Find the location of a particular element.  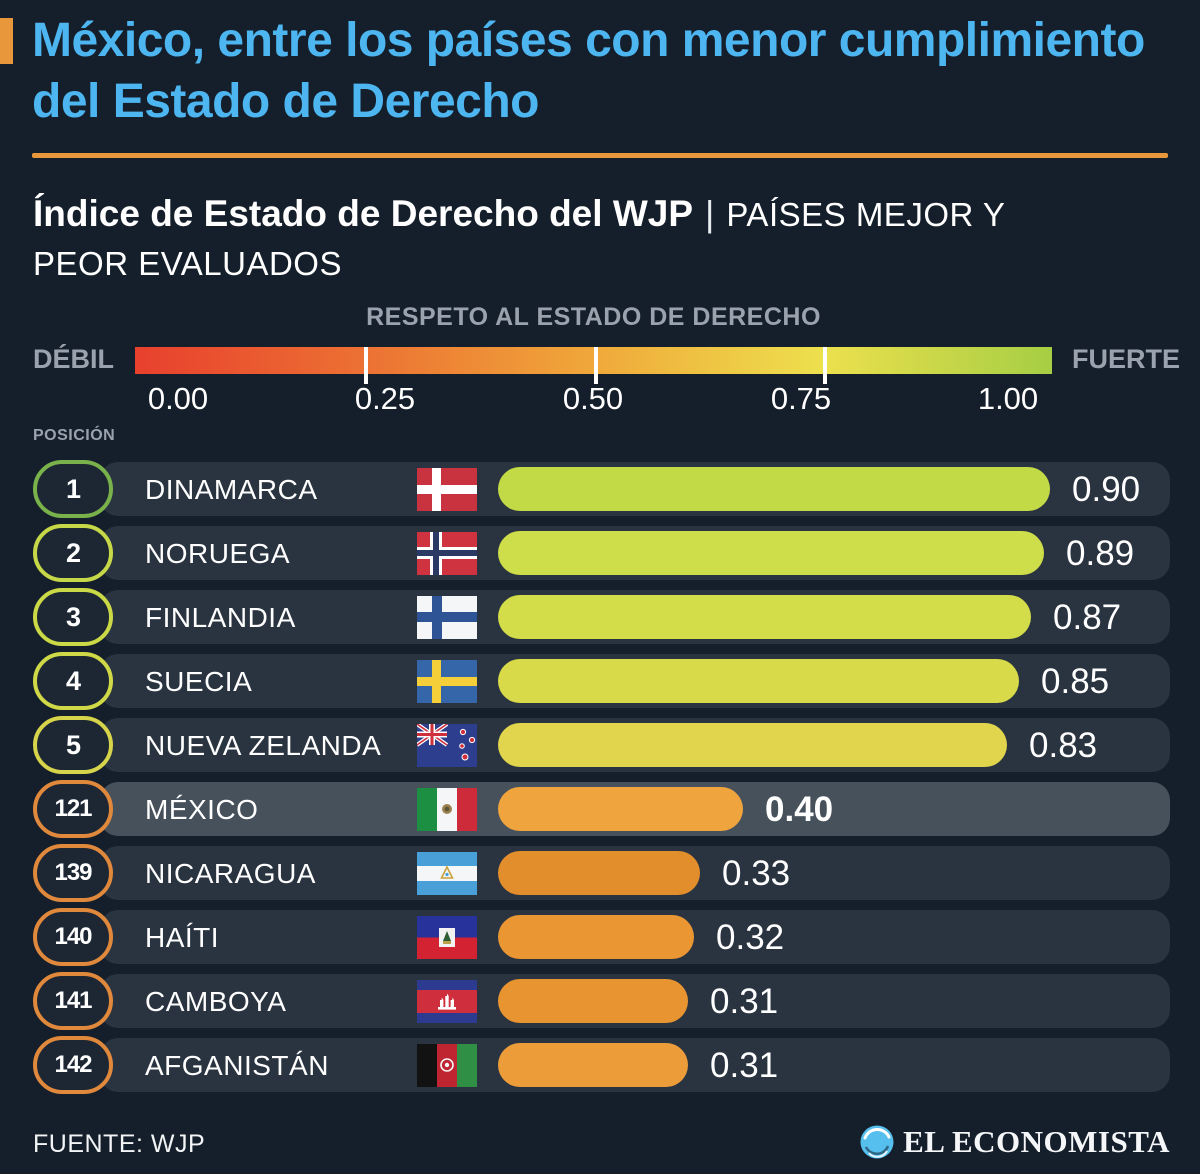

rank-badge: 140 is located at coordinates (73, 937).